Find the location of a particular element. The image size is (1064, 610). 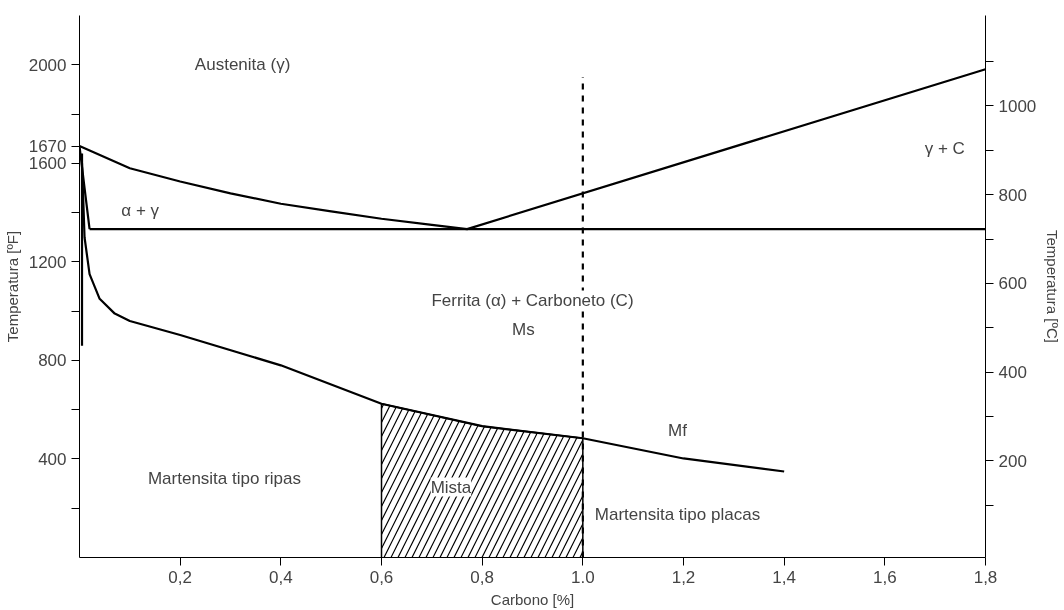

x-tick-label: 1,8 is located at coordinates (985, 577).